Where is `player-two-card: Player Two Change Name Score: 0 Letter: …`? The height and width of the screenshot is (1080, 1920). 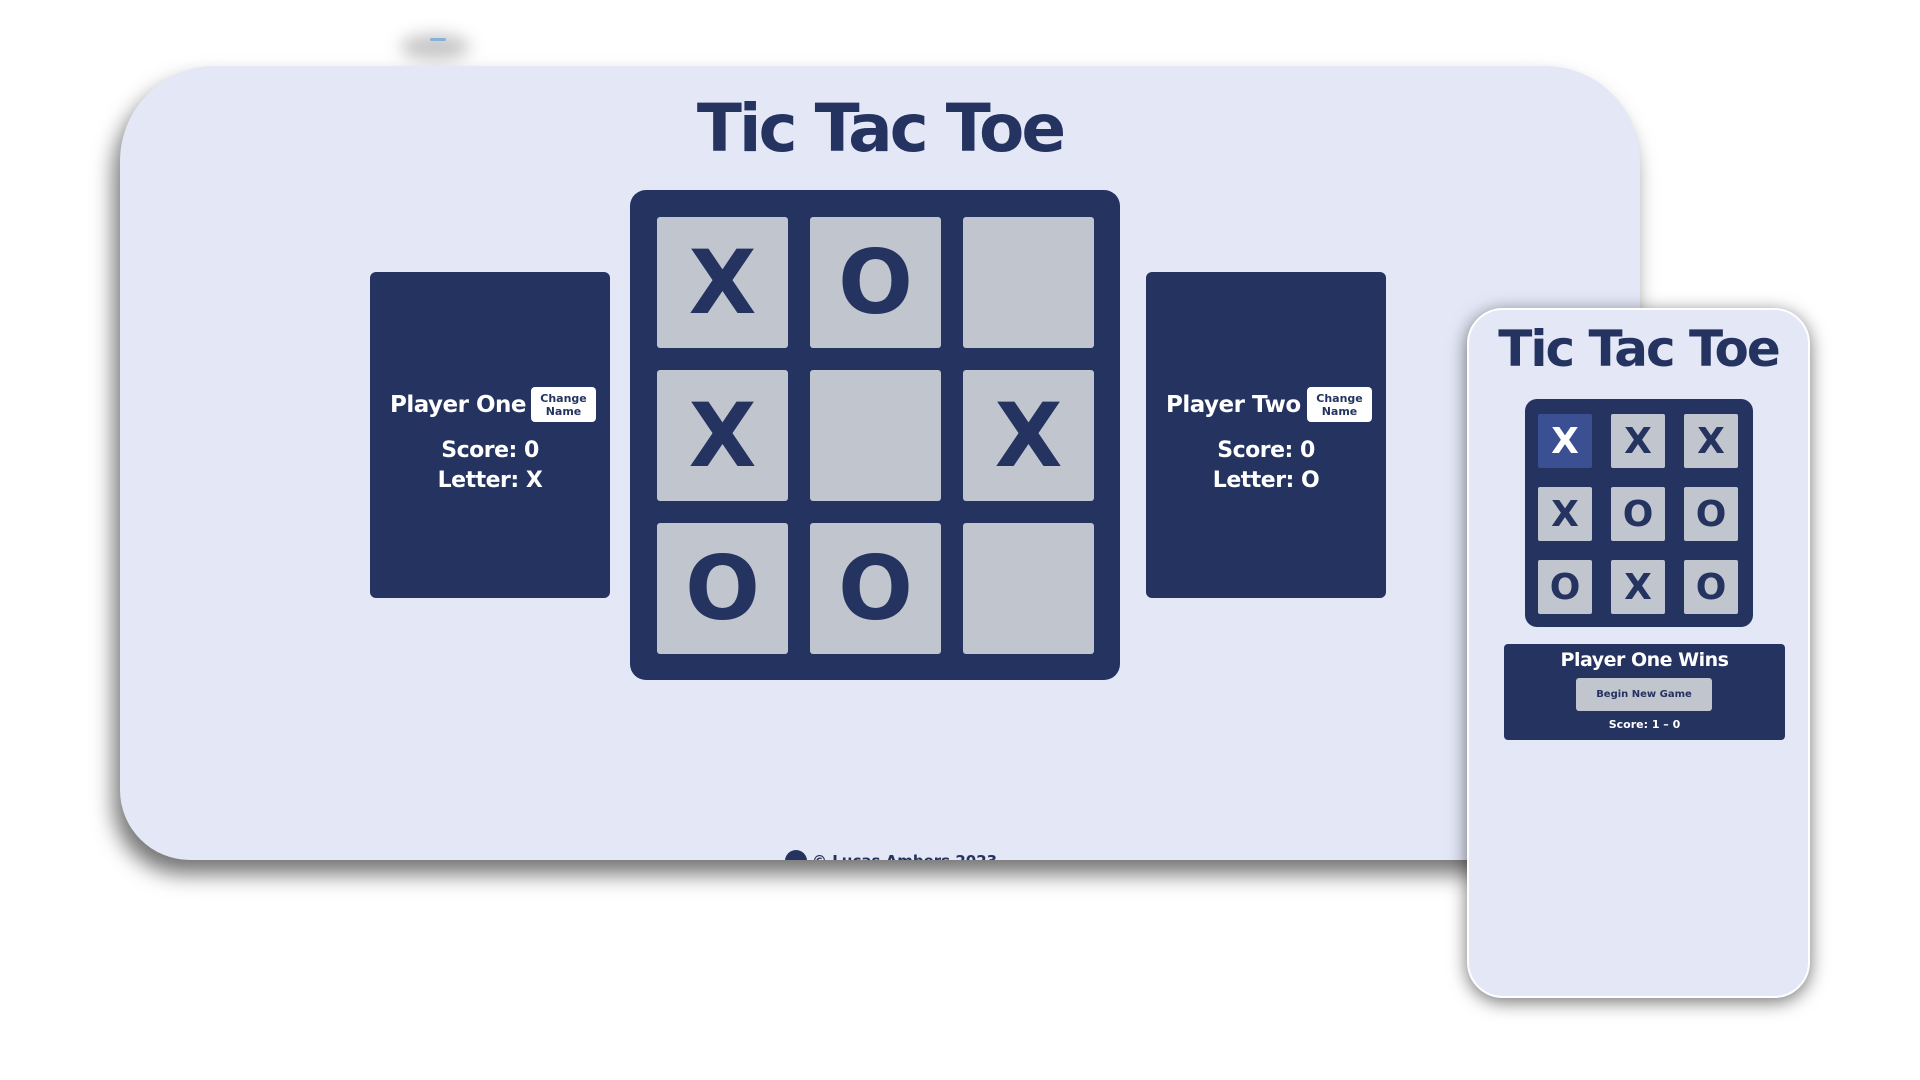 player-two-card: Player Two Change Name Score: 0 Letter: … is located at coordinates (1266, 435).